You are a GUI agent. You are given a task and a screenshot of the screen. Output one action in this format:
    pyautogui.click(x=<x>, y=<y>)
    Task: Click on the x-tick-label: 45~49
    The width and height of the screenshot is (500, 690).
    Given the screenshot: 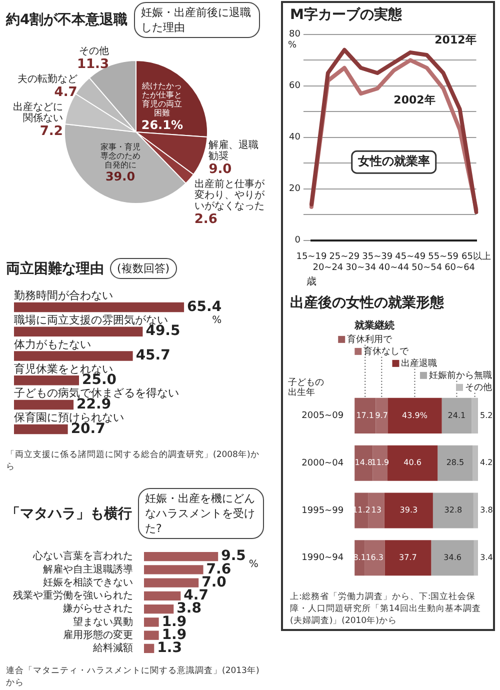 What is the action you would take?
    pyautogui.click(x=410, y=257)
    